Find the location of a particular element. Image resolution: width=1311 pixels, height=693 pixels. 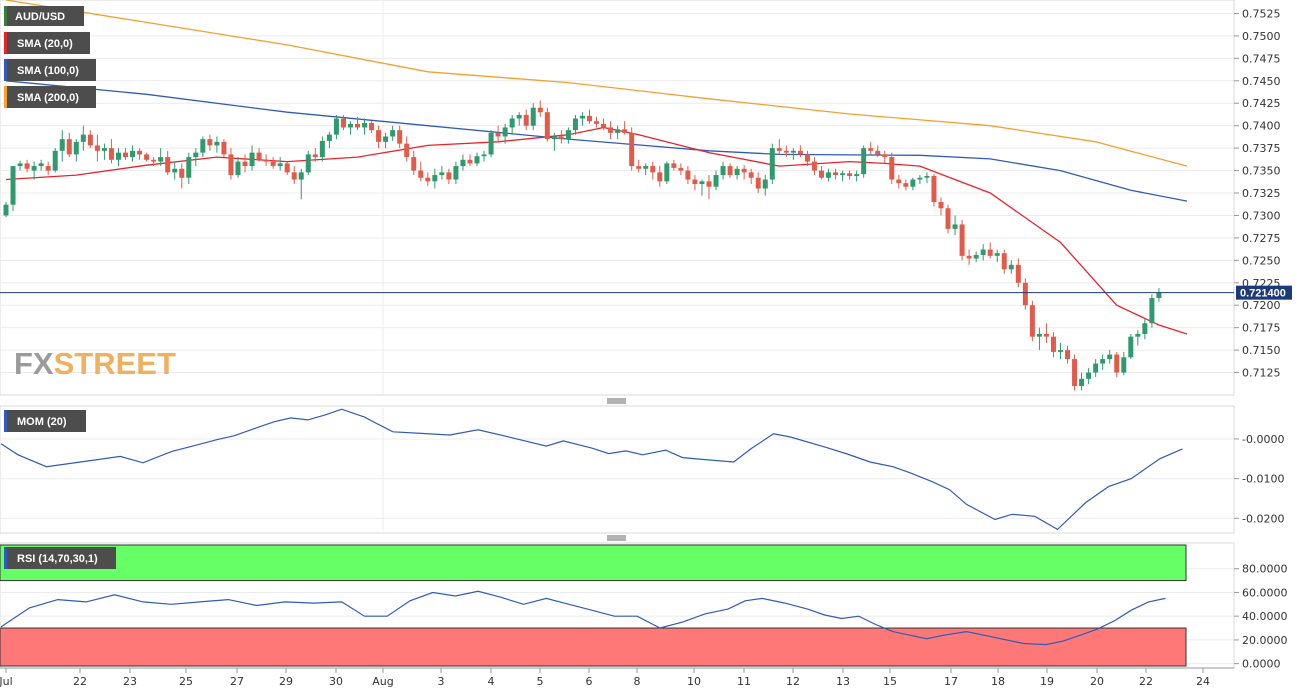

sma-100-legend-label: SMA (100,0) is located at coordinates (48, 71).